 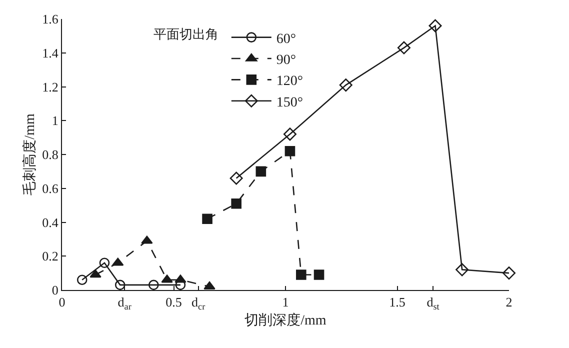 What do you see at coordinates (290, 82) in the screenshot?
I see `legend-label: 120°` at bounding box center [290, 82].